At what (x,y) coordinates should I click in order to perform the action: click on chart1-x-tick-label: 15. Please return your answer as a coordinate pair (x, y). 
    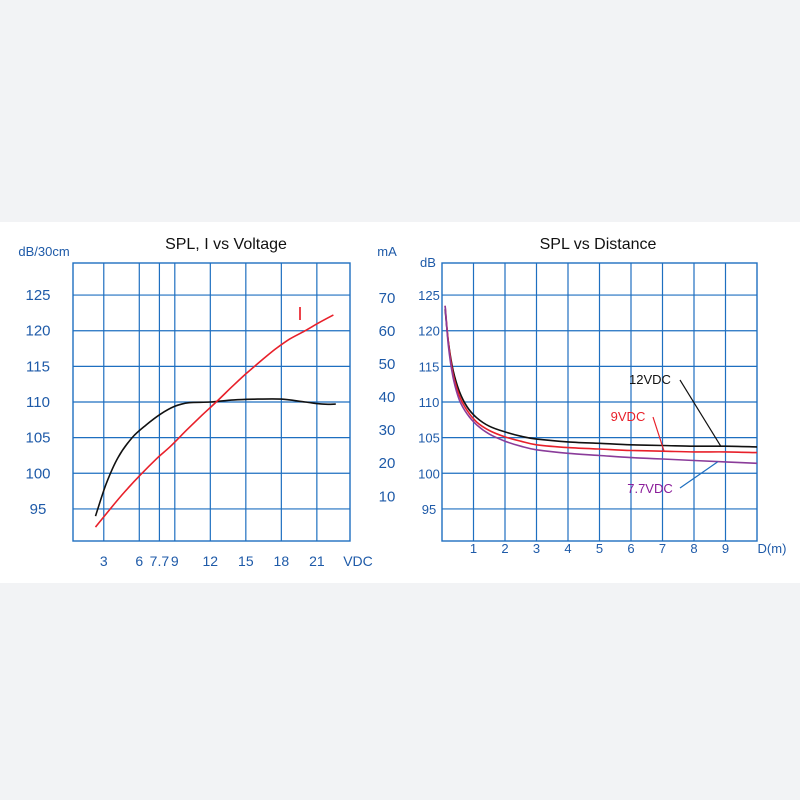
    Looking at the image, I should click on (246, 561).